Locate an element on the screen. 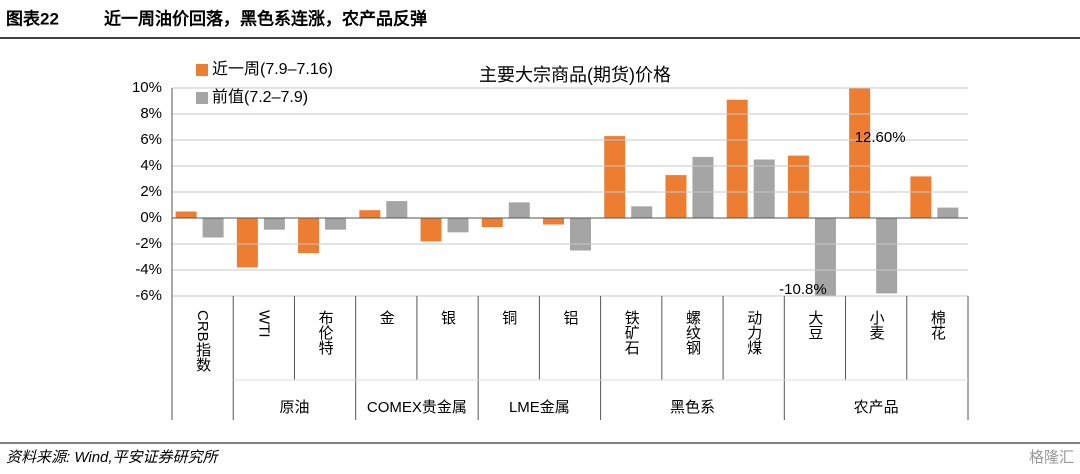 This screenshot has width=1080, height=474. y-tick-label: -4% is located at coordinates (148, 269).